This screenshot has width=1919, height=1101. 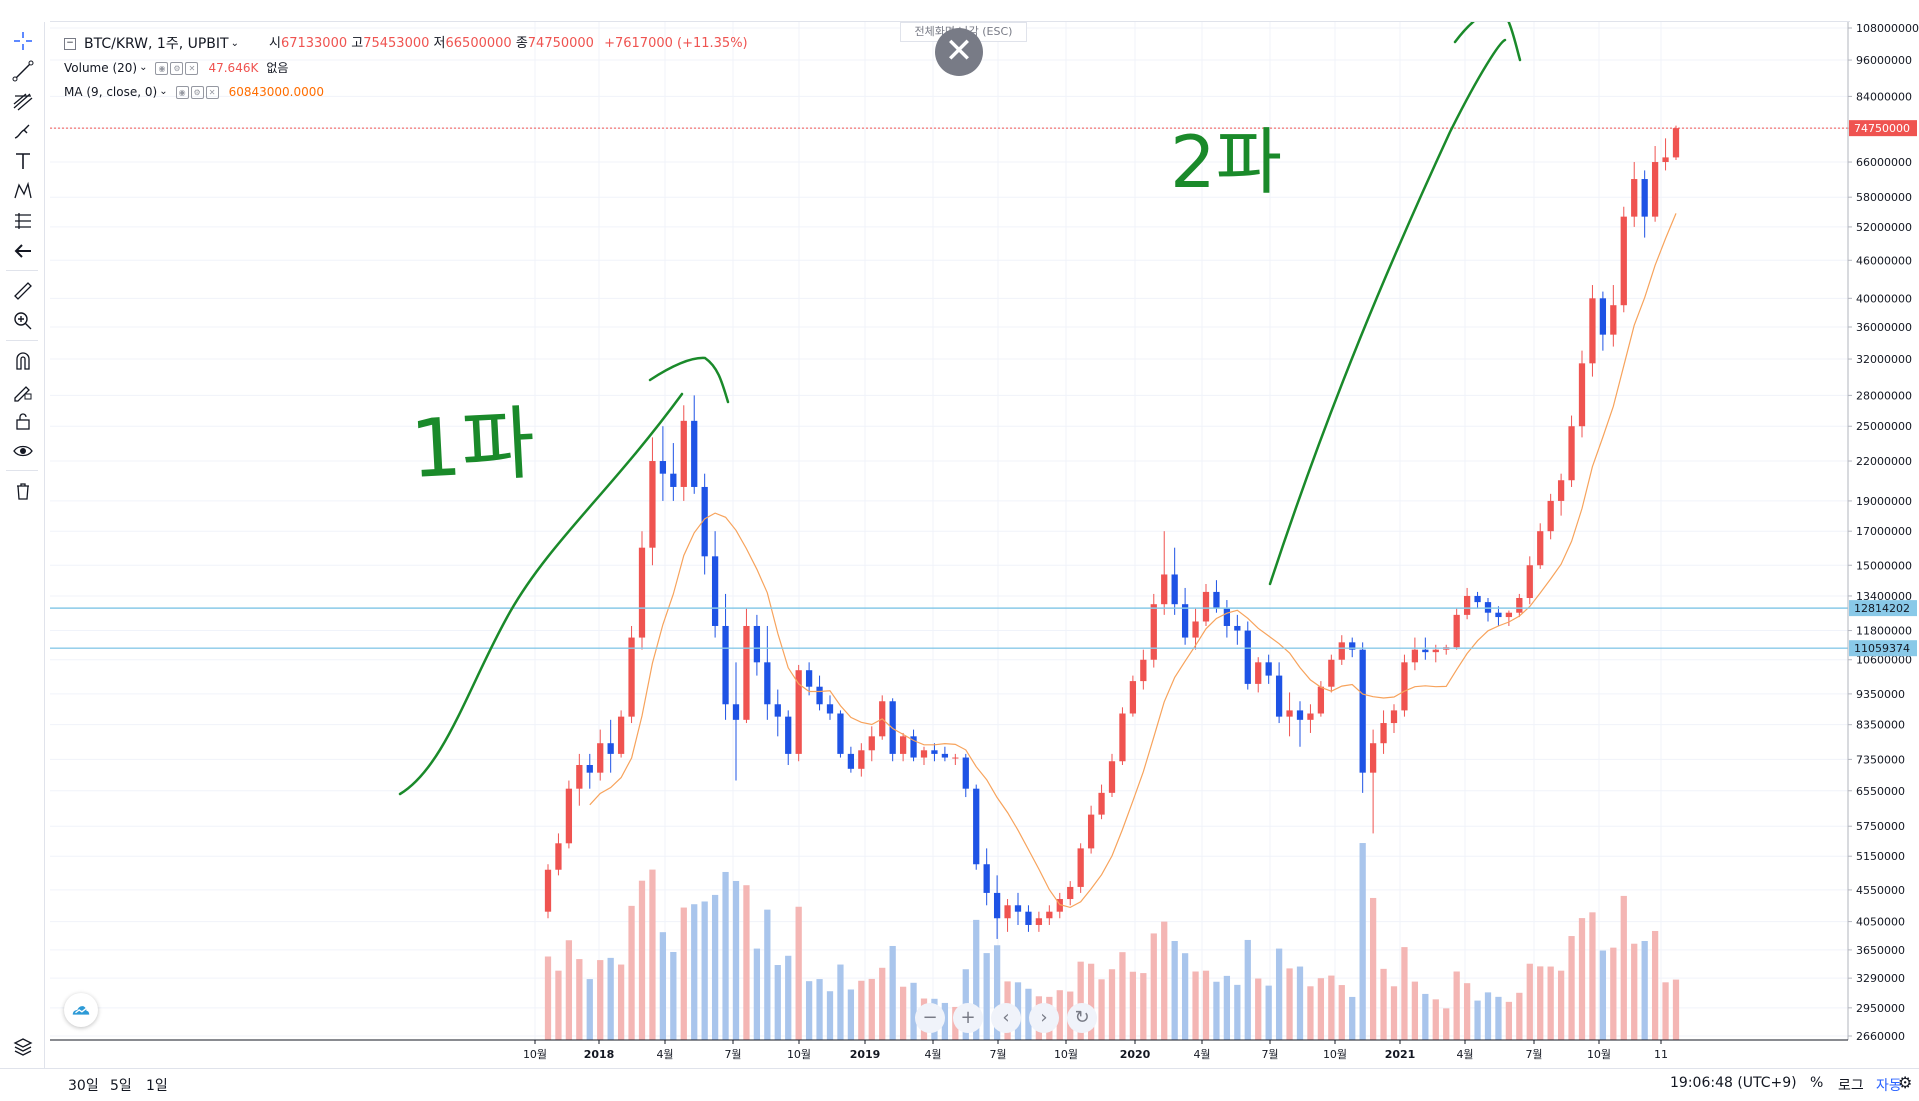 I want to click on handwritten-wave2-label: 2파, so click(x=1226, y=162).